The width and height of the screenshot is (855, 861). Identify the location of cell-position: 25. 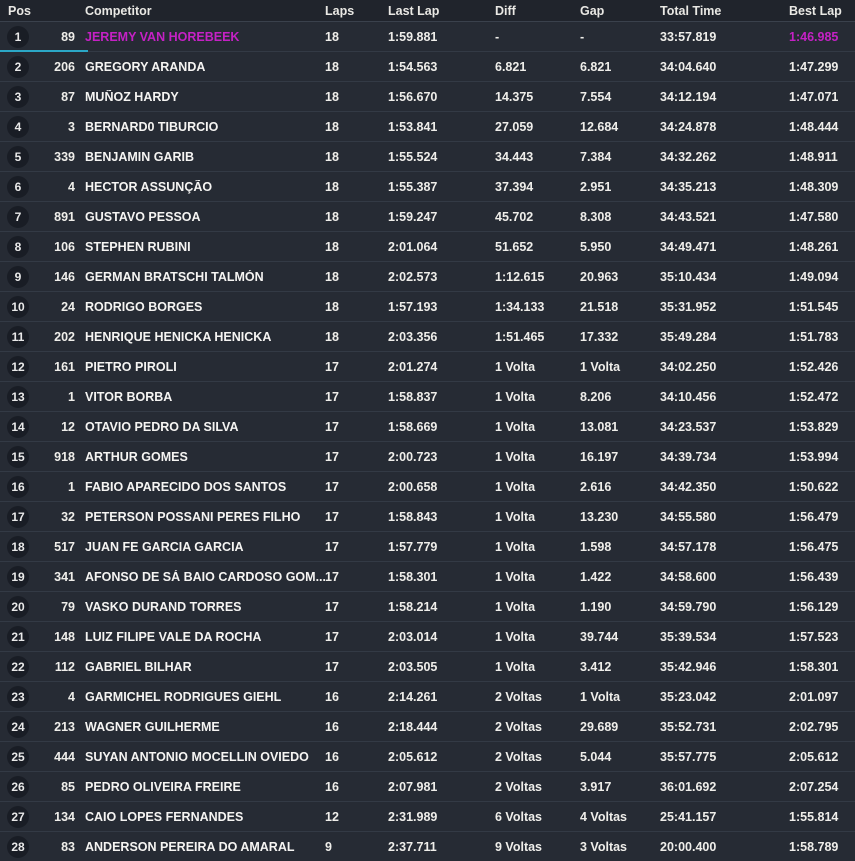
(18, 756).